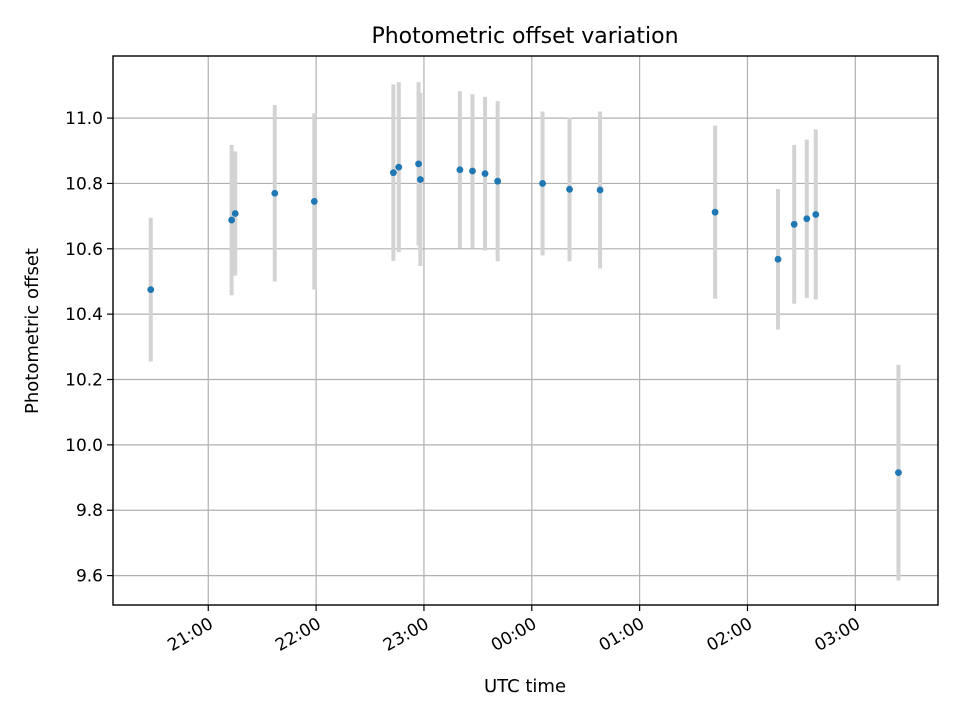 This screenshot has height=720, width=960. Describe the element at coordinates (84, 250) in the screenshot. I see `y-tick-label: 10.6` at that location.